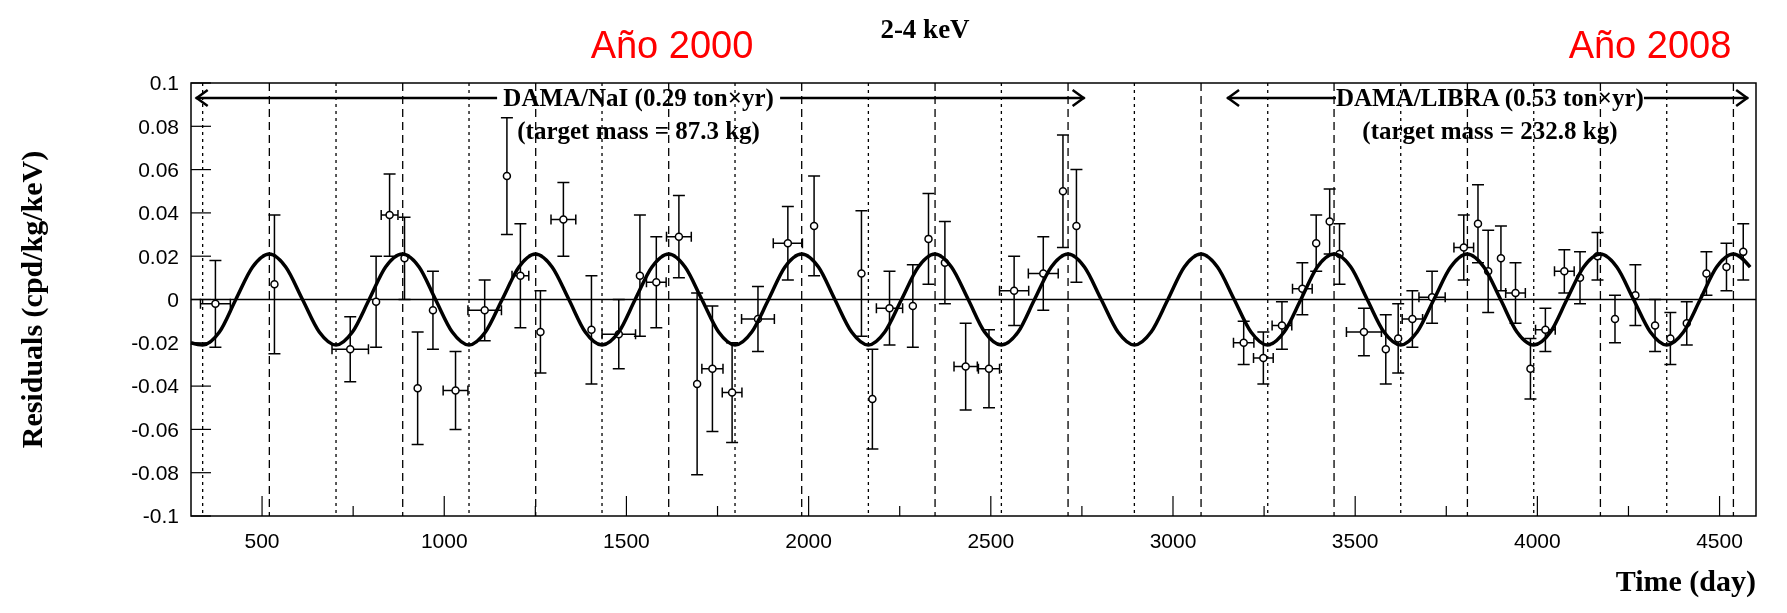 This screenshot has height=613, width=1787. What do you see at coordinates (1490, 131) in the screenshot?
I see `annotation: (target mass = 232.8 kg)` at bounding box center [1490, 131].